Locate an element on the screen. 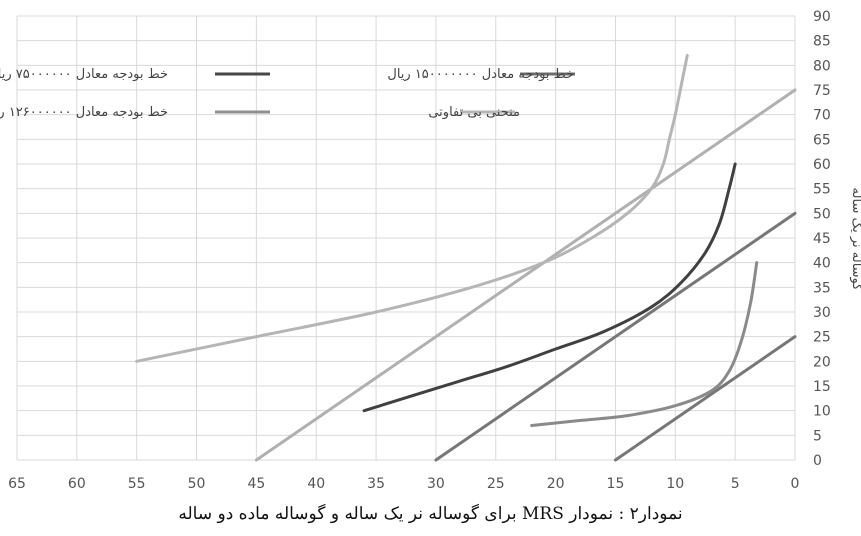 The width and height of the screenshot is (861, 536). x-axis-ticks: 0 5 10 15 20 25 30 35 40 45 50 55 60 65 is located at coordinates (403, 484).